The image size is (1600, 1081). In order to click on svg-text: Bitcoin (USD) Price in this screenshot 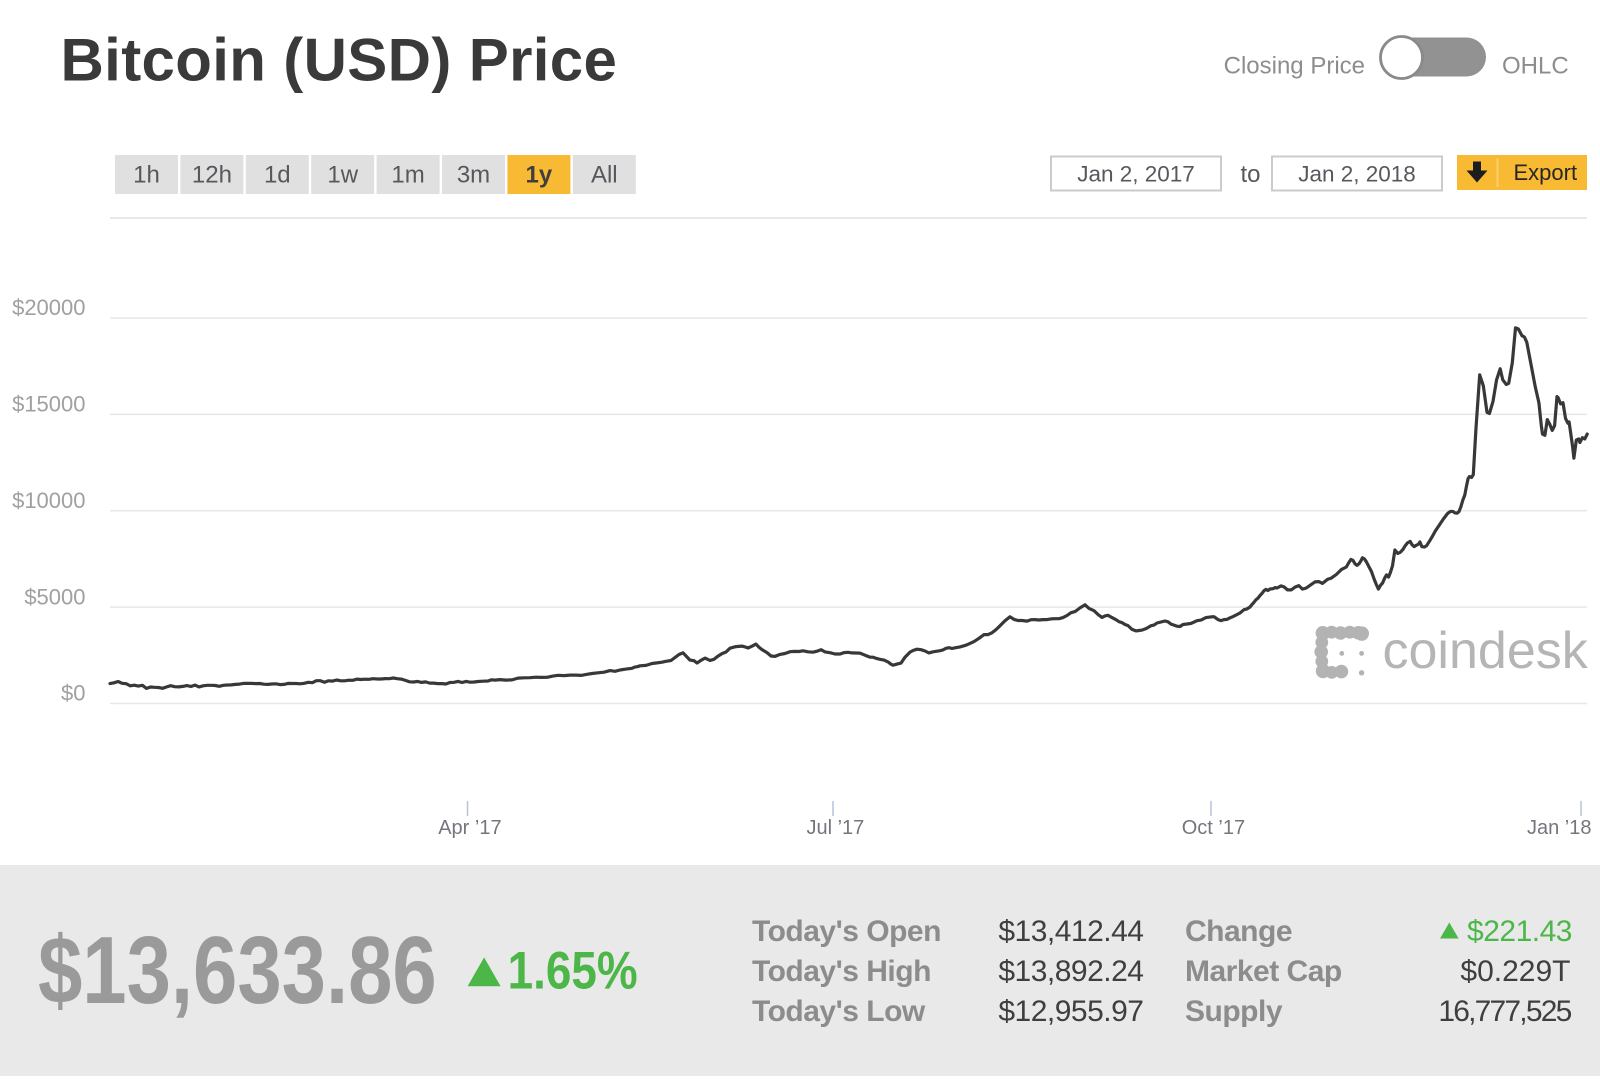, I will do `click(339, 60)`.